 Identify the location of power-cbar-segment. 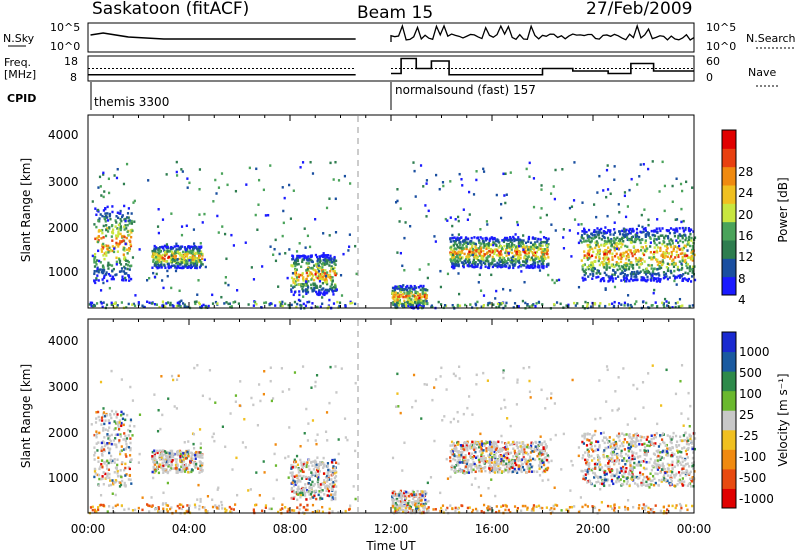
(729, 249).